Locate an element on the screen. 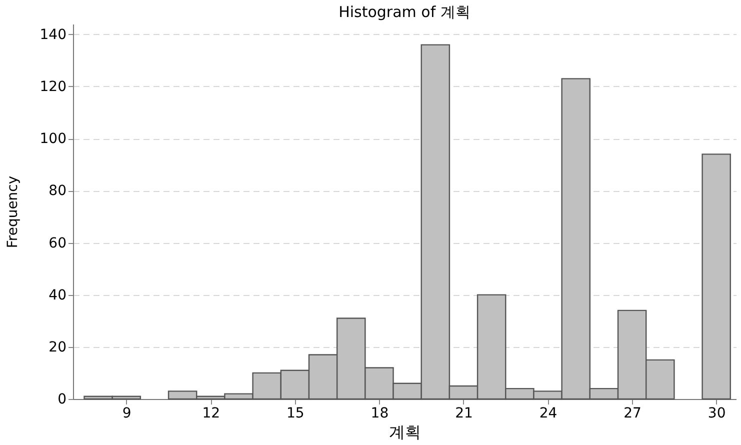  chart-title: Histogram of 계획 is located at coordinates (404, 12).